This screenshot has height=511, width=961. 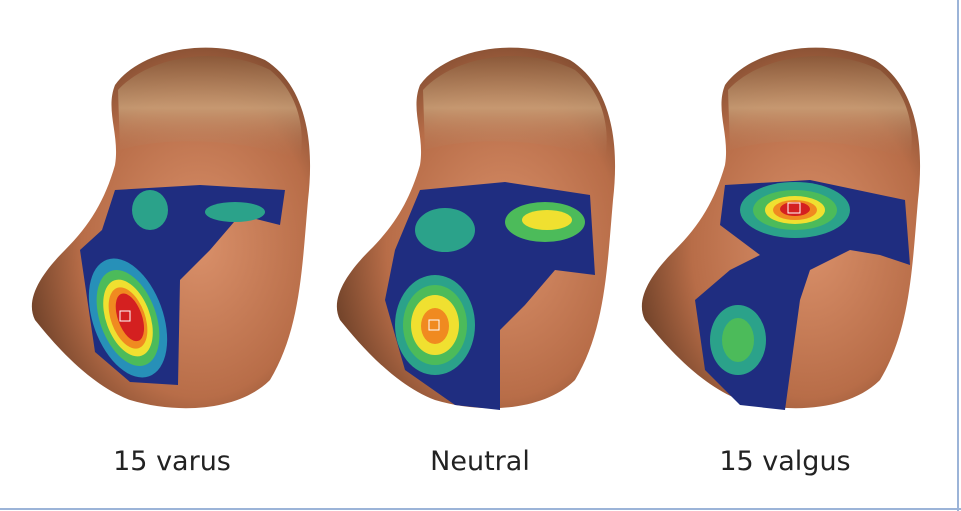 I want to click on panel-label: Neutral, so click(x=480, y=461).